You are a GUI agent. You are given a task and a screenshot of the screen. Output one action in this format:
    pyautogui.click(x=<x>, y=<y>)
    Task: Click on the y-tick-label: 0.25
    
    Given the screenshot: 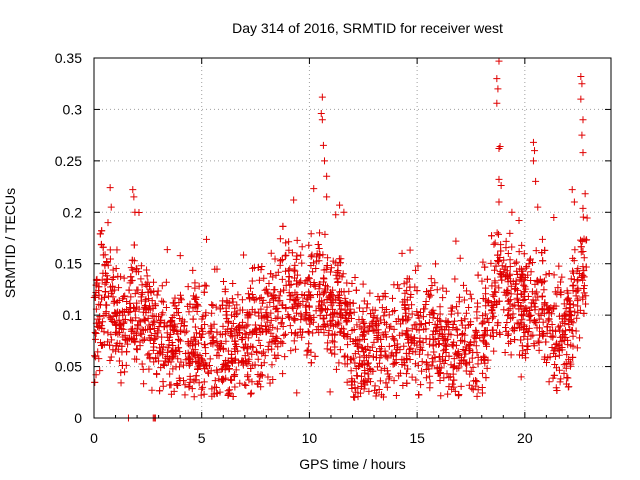 What is the action you would take?
    pyautogui.click(x=68, y=161)
    